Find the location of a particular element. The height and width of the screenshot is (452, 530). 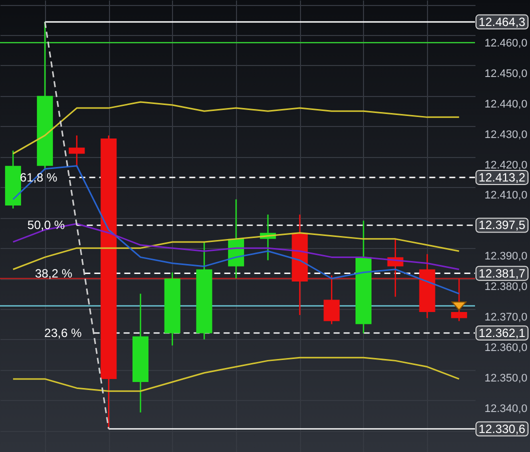

ref-line-label: 12.362,1 is located at coordinates (502, 333).